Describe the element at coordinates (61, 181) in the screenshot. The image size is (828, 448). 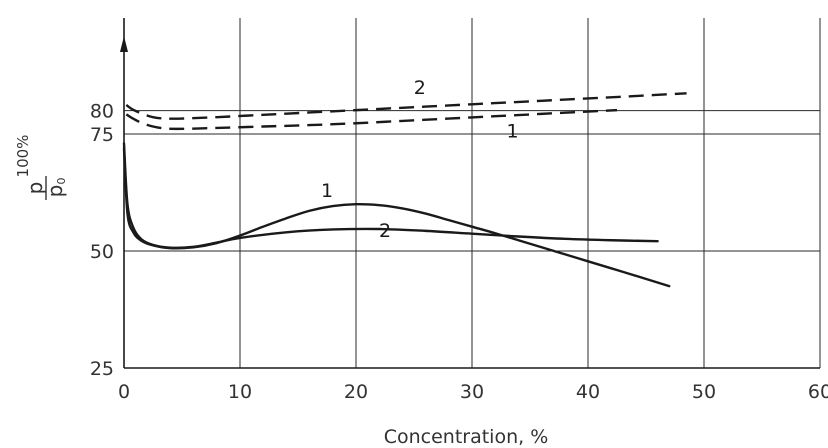
I see `y-axis-title-denominator-subscript: 0` at that location.